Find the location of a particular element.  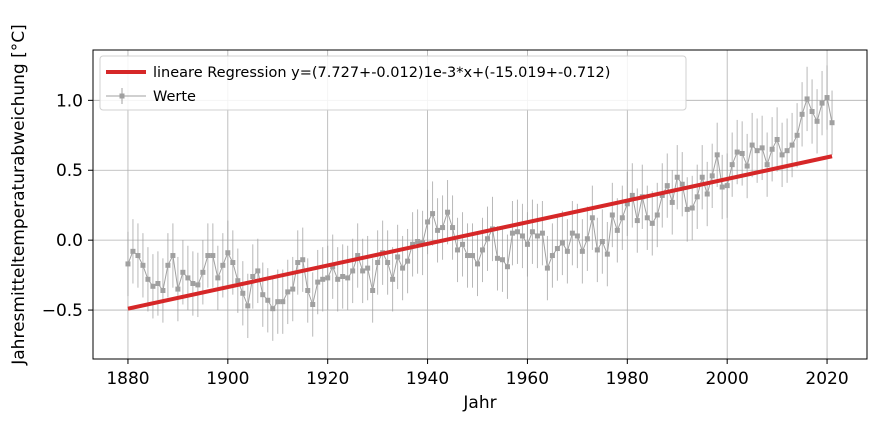

x-tick-label: 1920 is located at coordinates (327, 379).